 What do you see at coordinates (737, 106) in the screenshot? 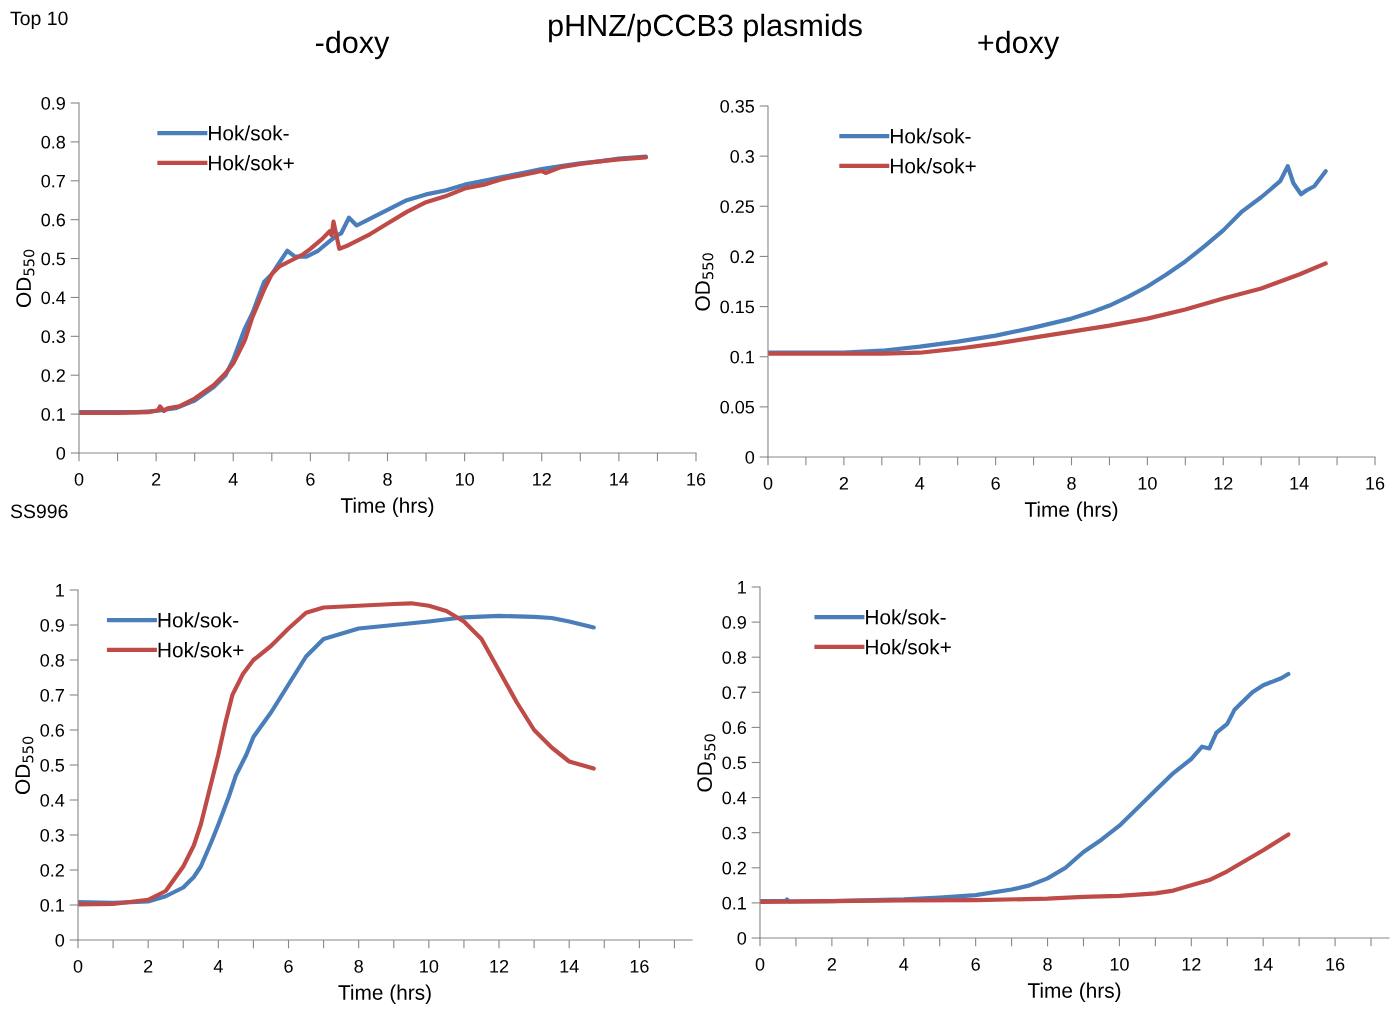
I see `y-tick-label: 0.35` at bounding box center [737, 106].